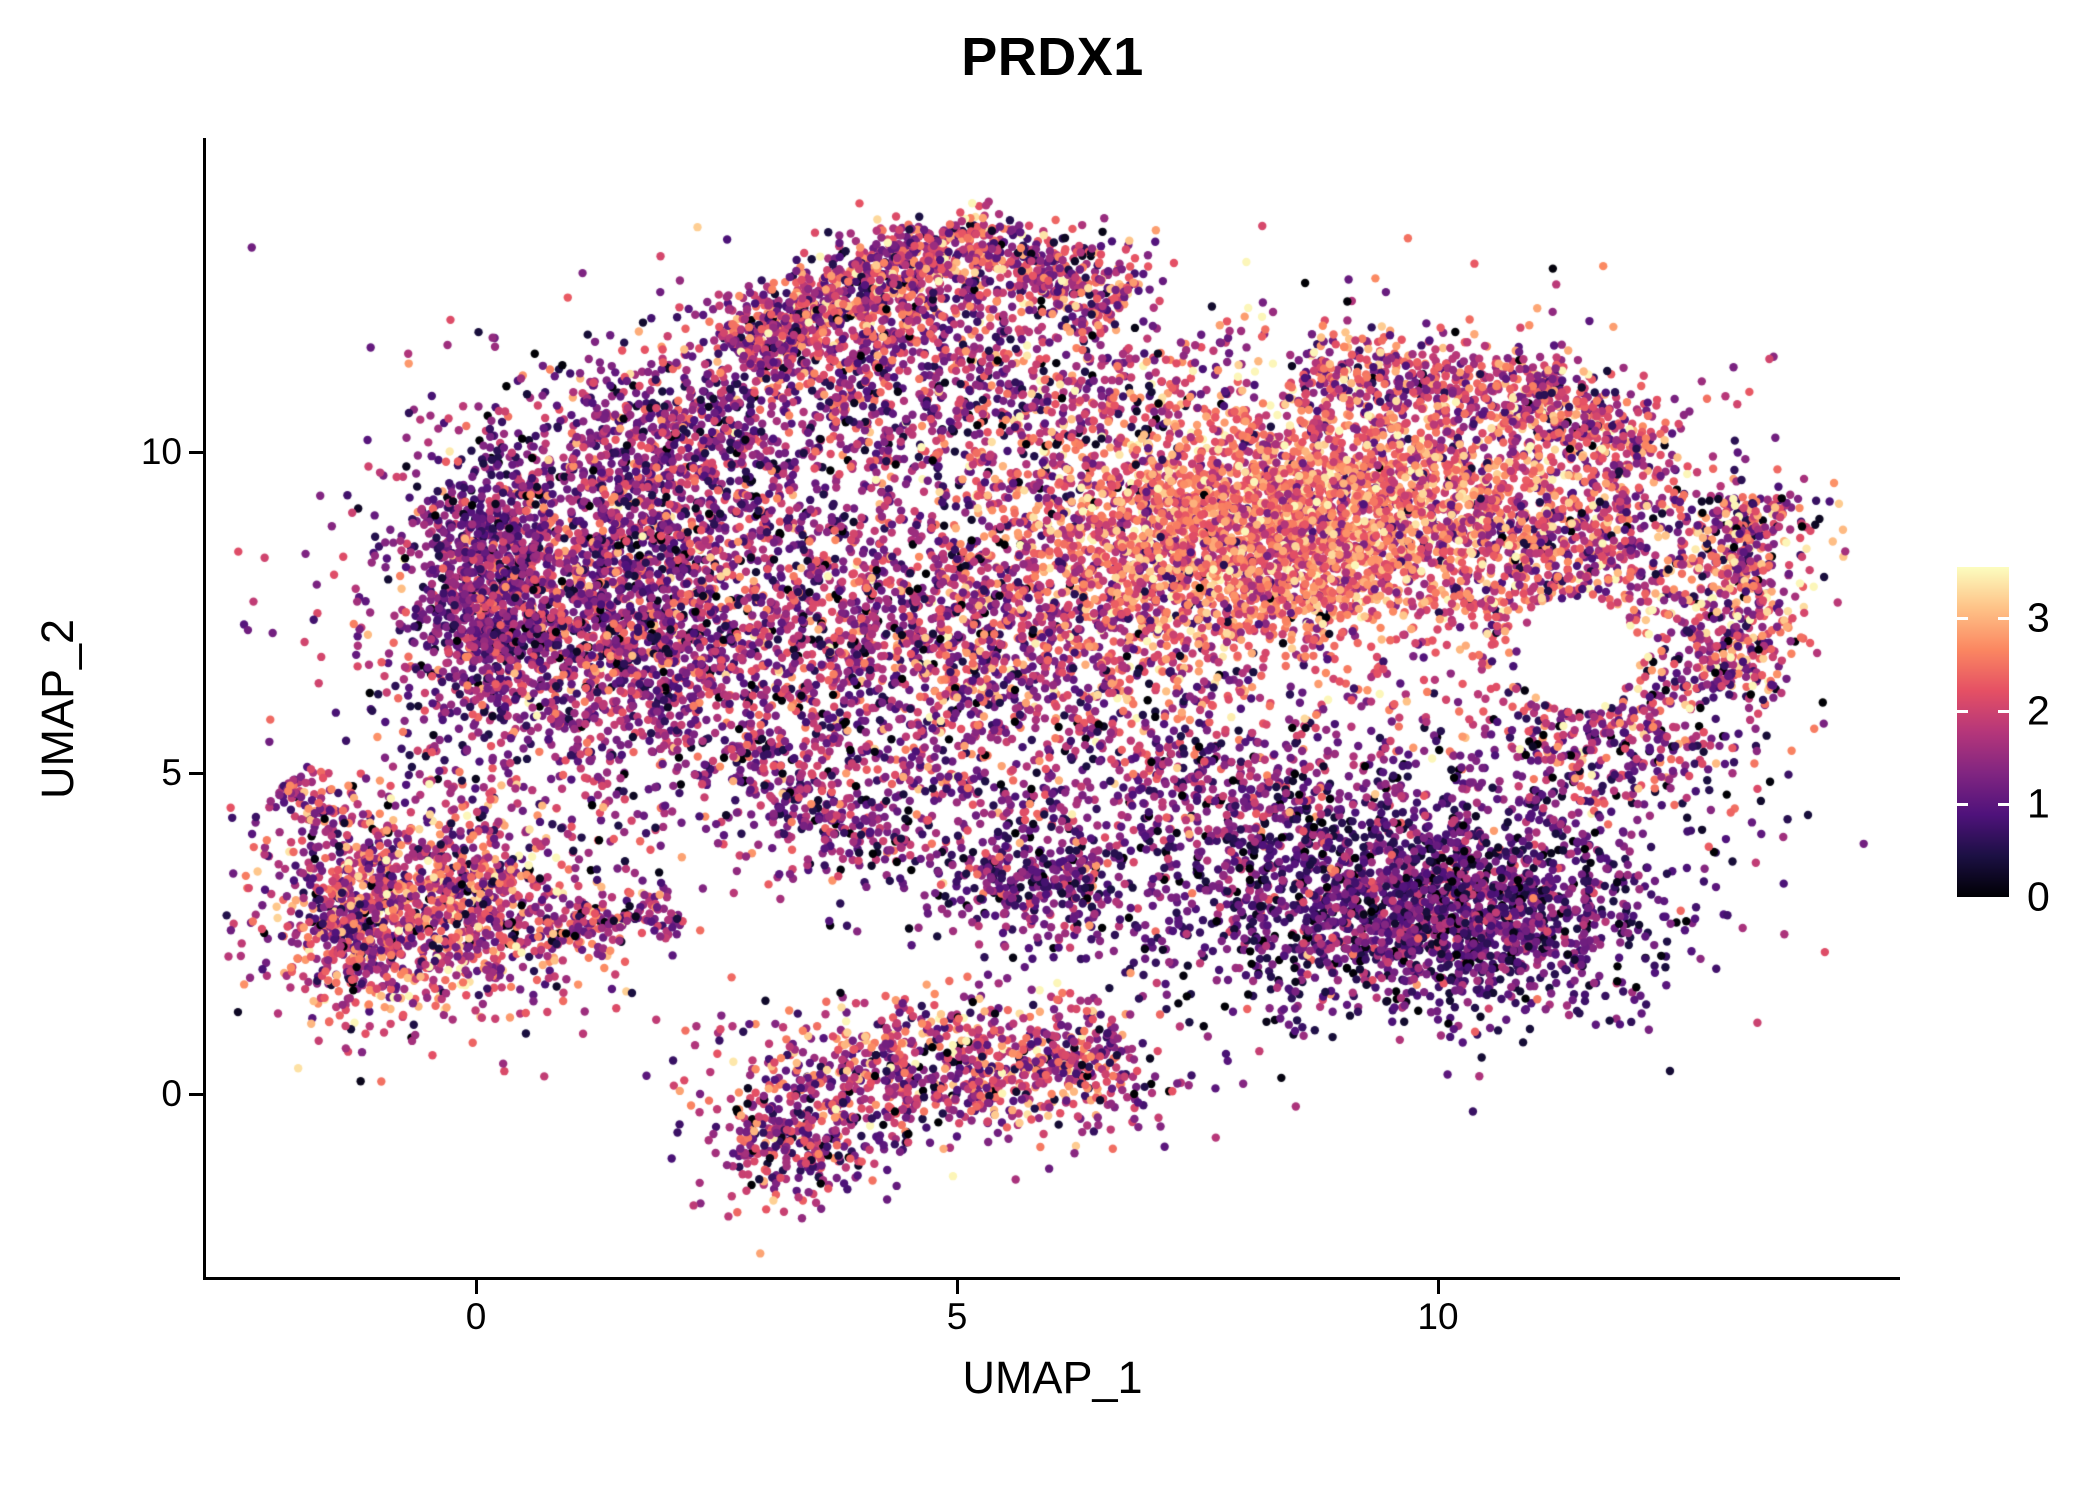 The image size is (2100, 1500). I want to click on y-tick-label: 5, so click(171, 772).